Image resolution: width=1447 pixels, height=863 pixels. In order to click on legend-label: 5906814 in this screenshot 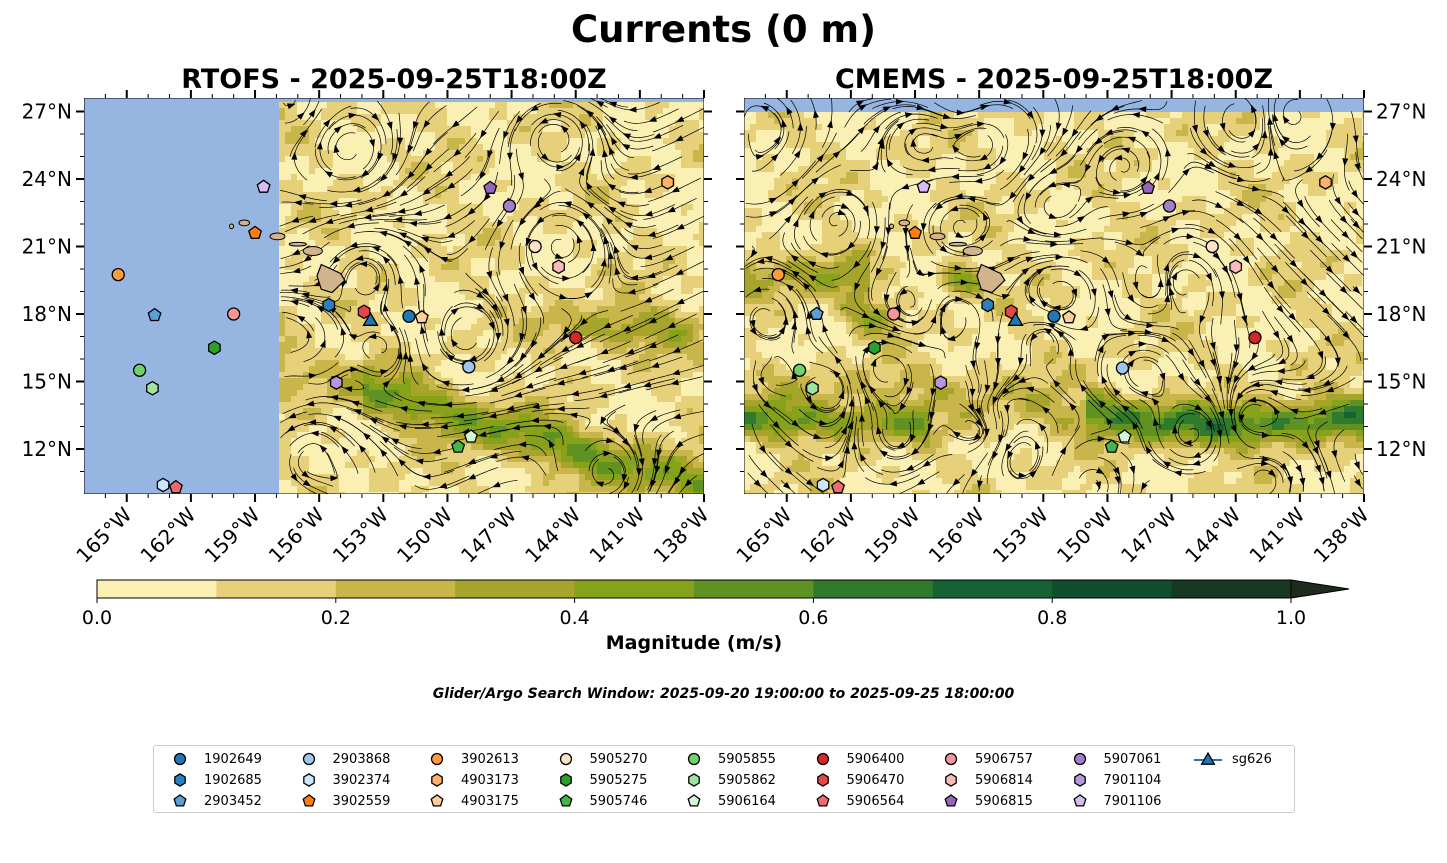, I will do `click(1004, 780)`.